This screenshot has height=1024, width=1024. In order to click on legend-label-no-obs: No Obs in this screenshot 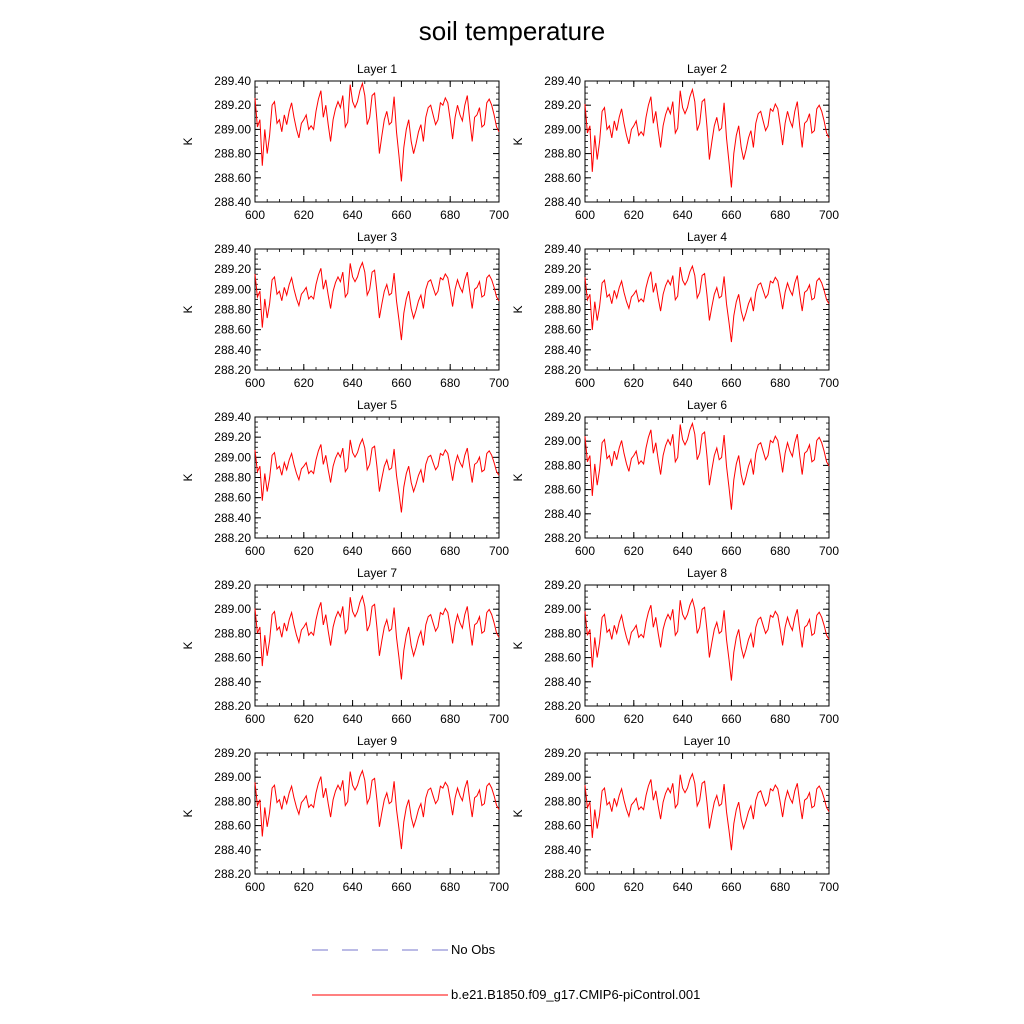, I will do `click(473, 949)`.